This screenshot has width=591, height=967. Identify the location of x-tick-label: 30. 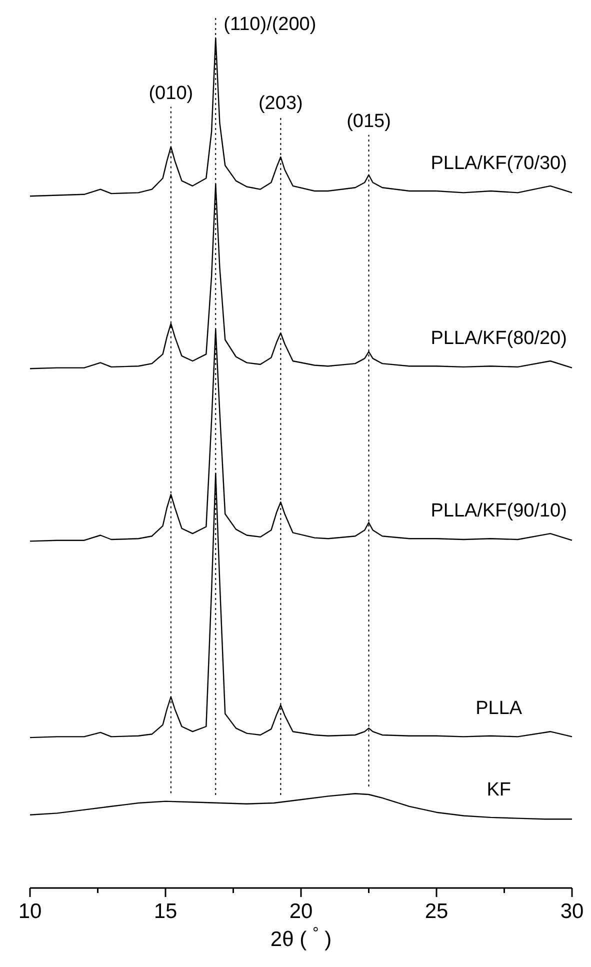
(572, 911).